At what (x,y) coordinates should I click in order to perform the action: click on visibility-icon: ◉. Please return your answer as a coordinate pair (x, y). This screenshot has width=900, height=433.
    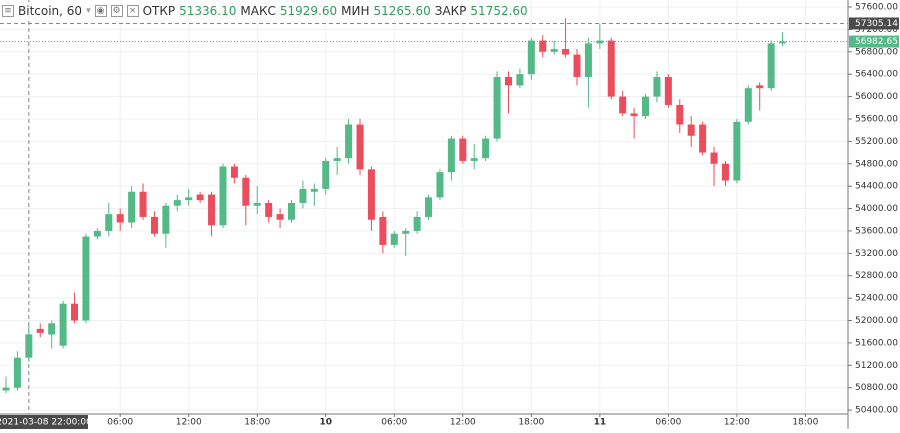
    Looking at the image, I should click on (100, 11).